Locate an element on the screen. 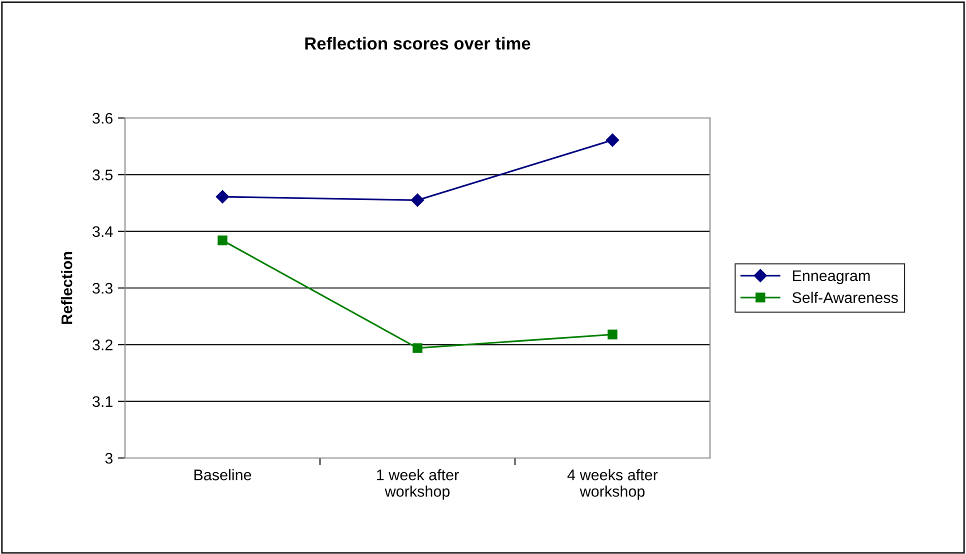 This screenshot has width=966, height=554. y-tick-label: 3.6 is located at coordinates (102, 118).